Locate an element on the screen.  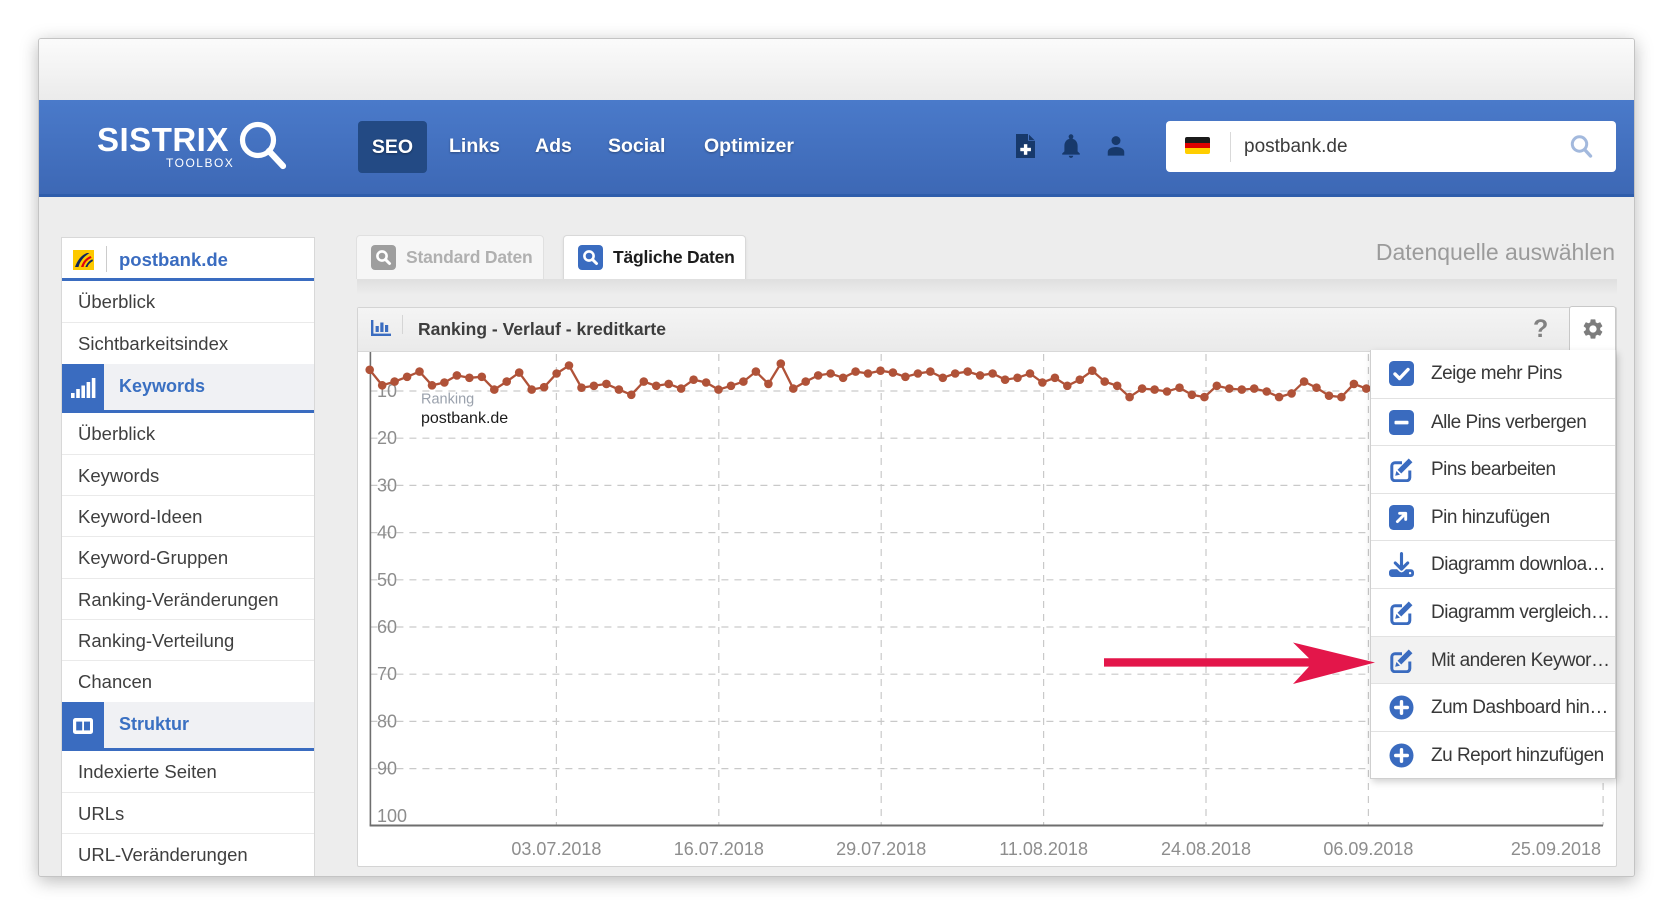
svg-text: 60 is located at coordinates (387, 627).